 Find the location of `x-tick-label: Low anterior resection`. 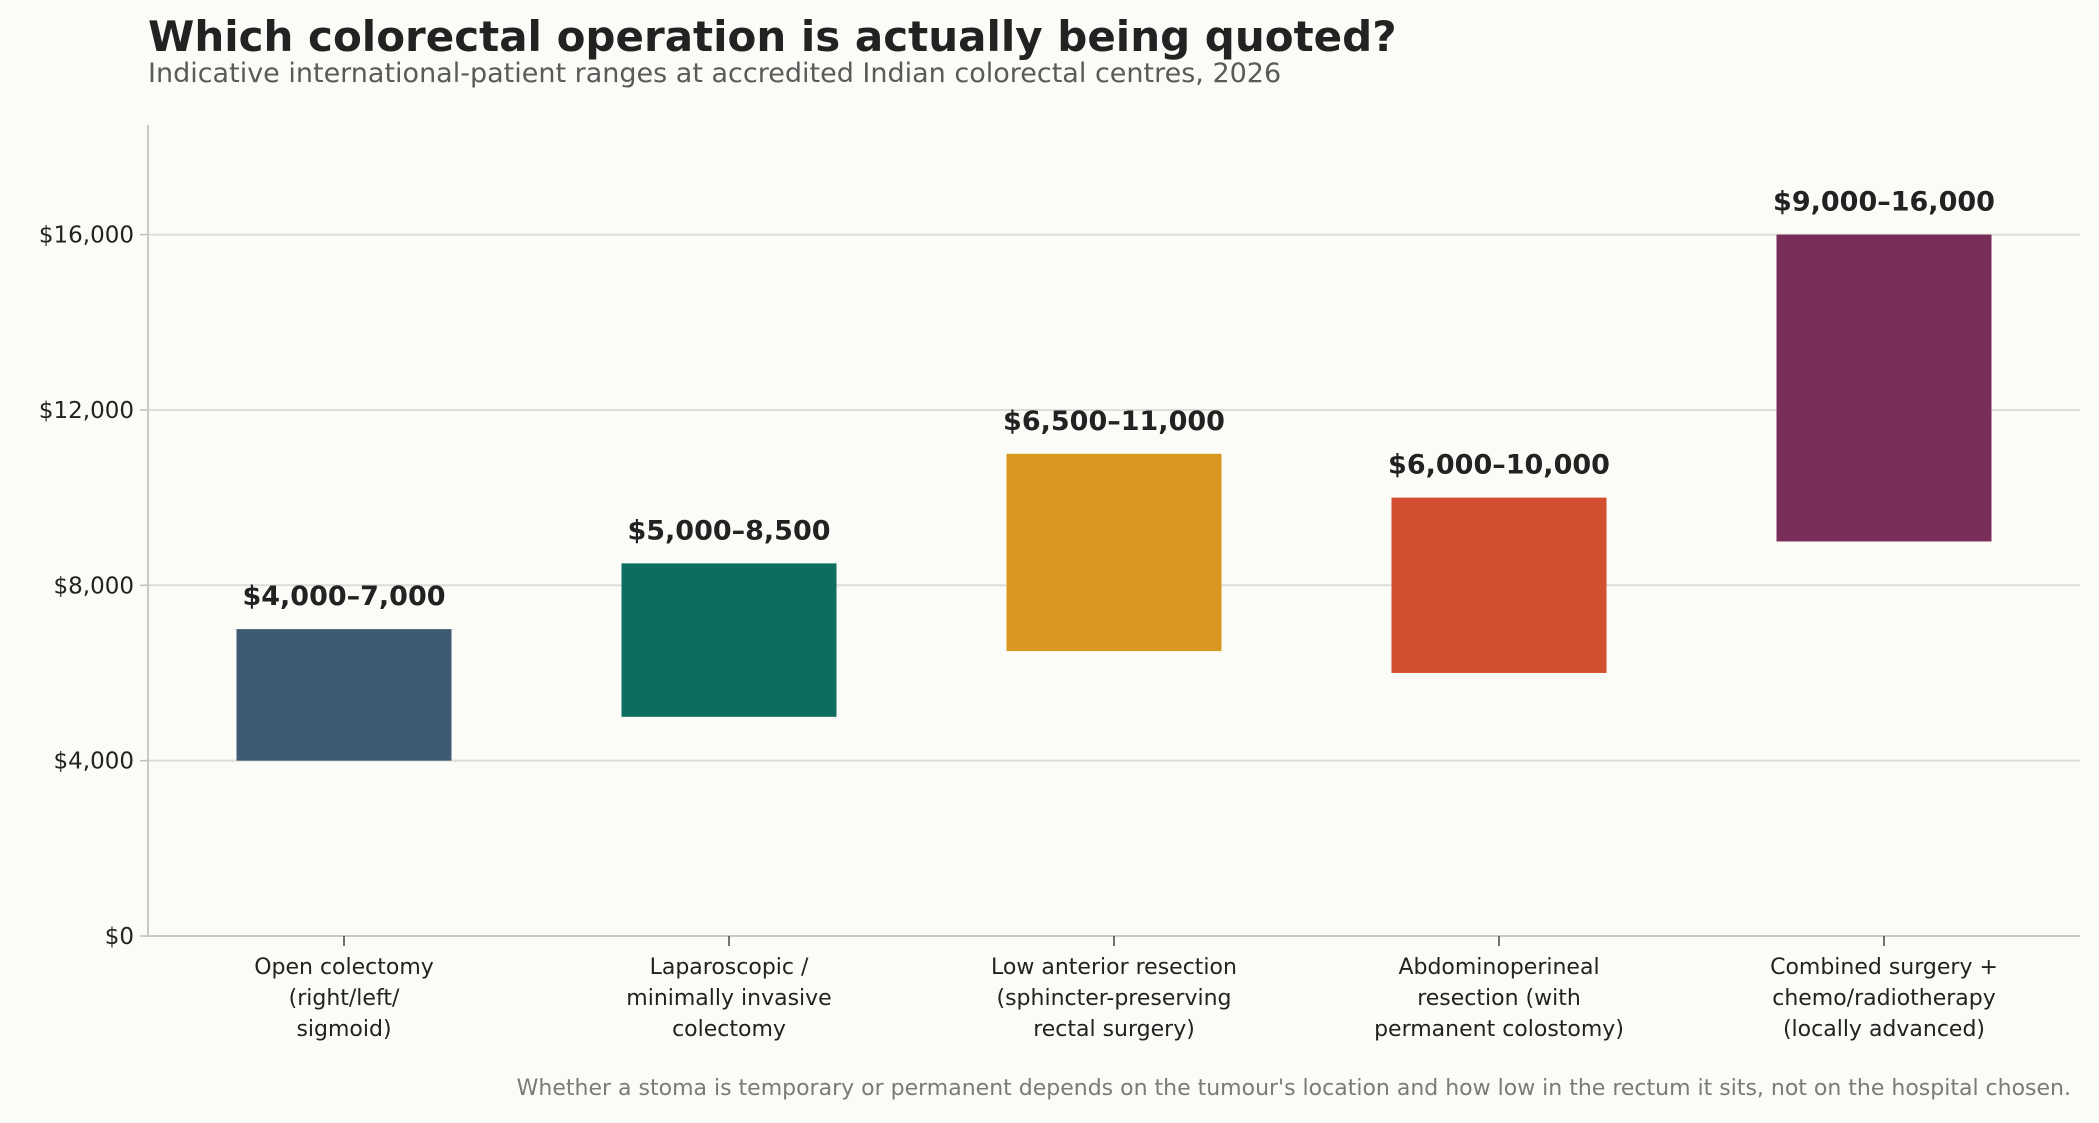

x-tick-label: Low anterior resection is located at coordinates (1114, 967).